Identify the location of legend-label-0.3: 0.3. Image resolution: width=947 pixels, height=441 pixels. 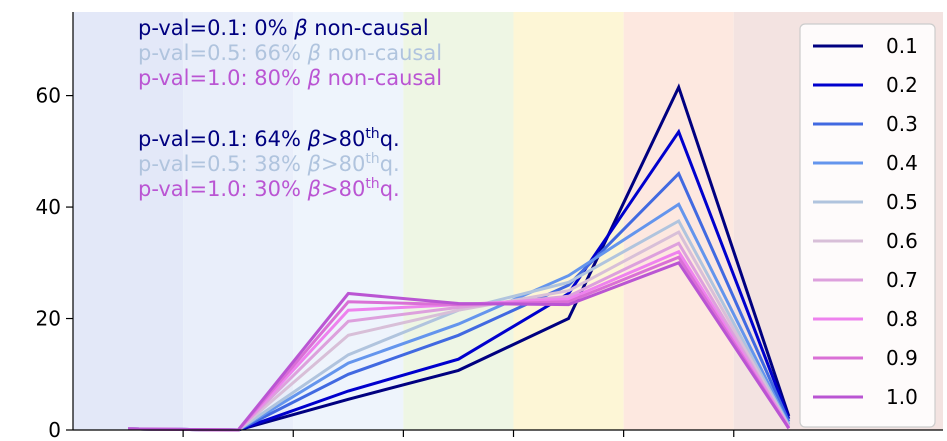
(902, 124).